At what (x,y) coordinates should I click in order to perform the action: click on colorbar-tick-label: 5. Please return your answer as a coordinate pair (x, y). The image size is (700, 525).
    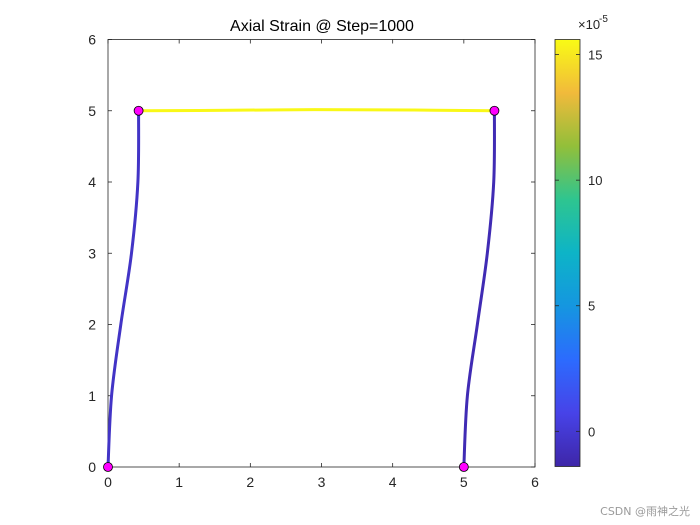
    Looking at the image, I should click on (591, 306).